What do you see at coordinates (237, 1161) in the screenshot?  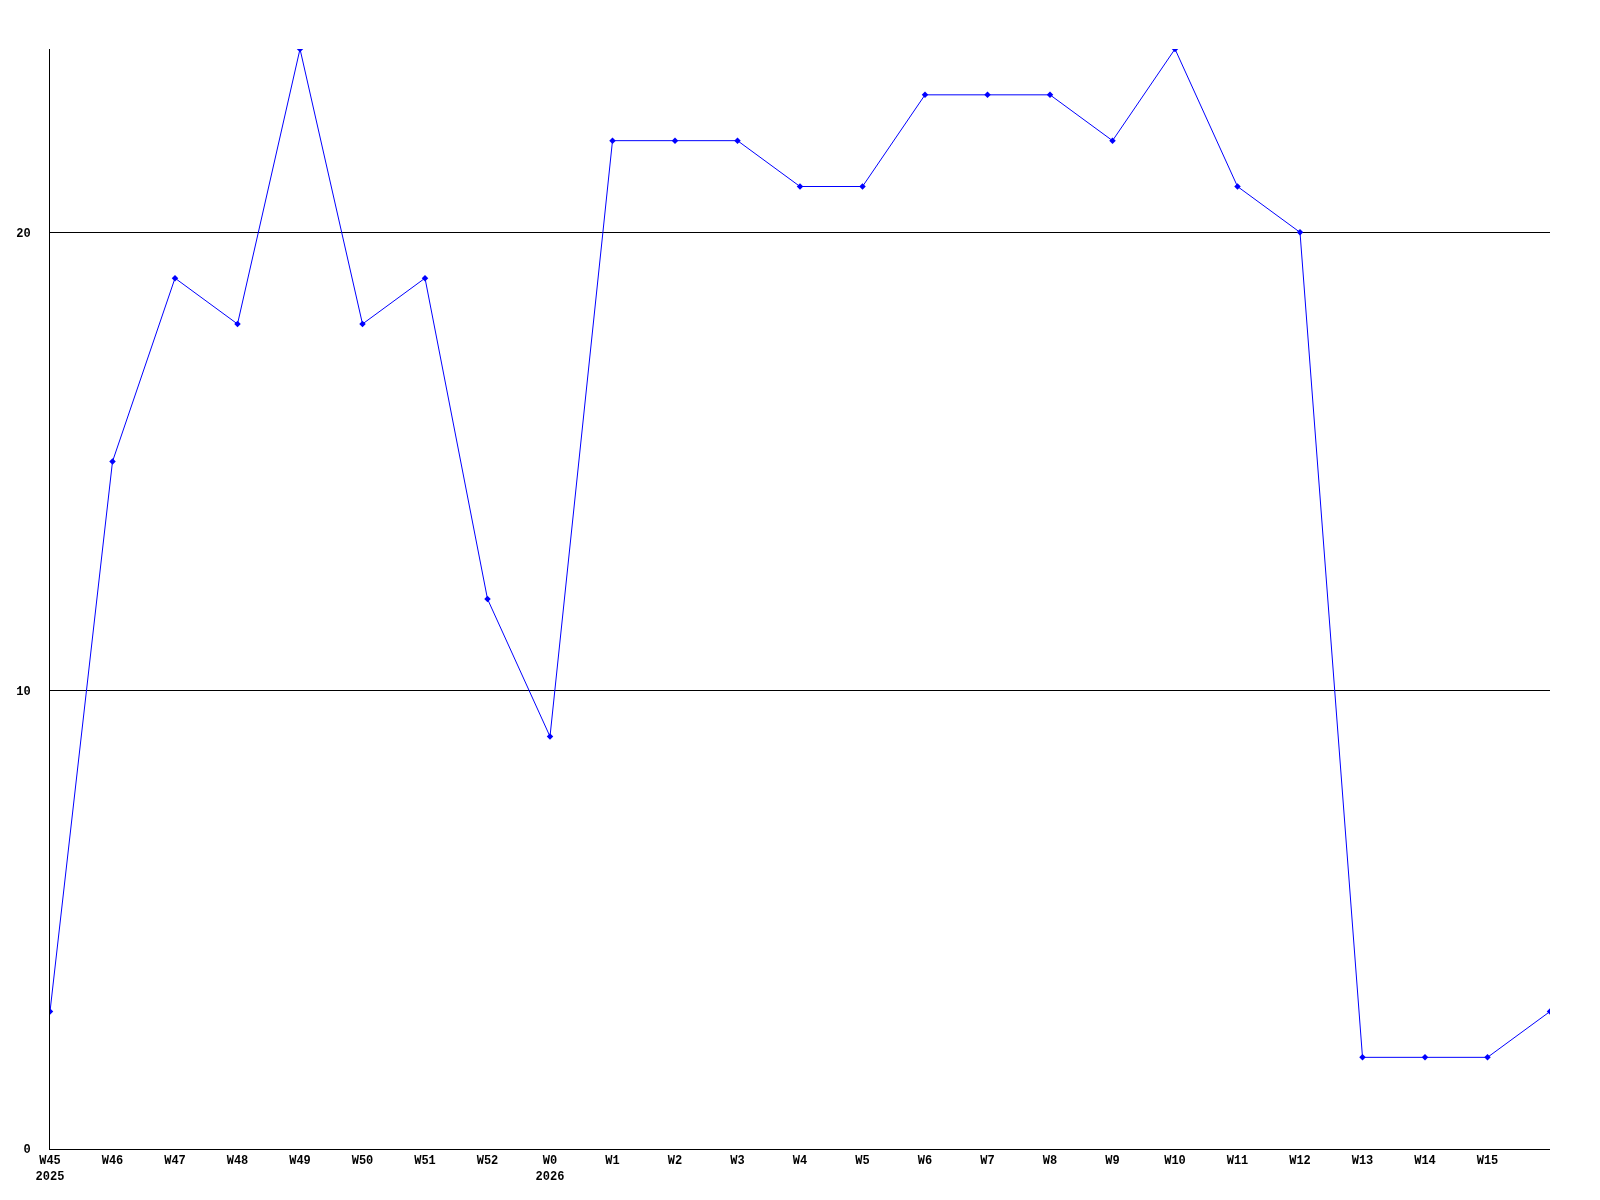 I see `x-tick-label: W48` at bounding box center [237, 1161].